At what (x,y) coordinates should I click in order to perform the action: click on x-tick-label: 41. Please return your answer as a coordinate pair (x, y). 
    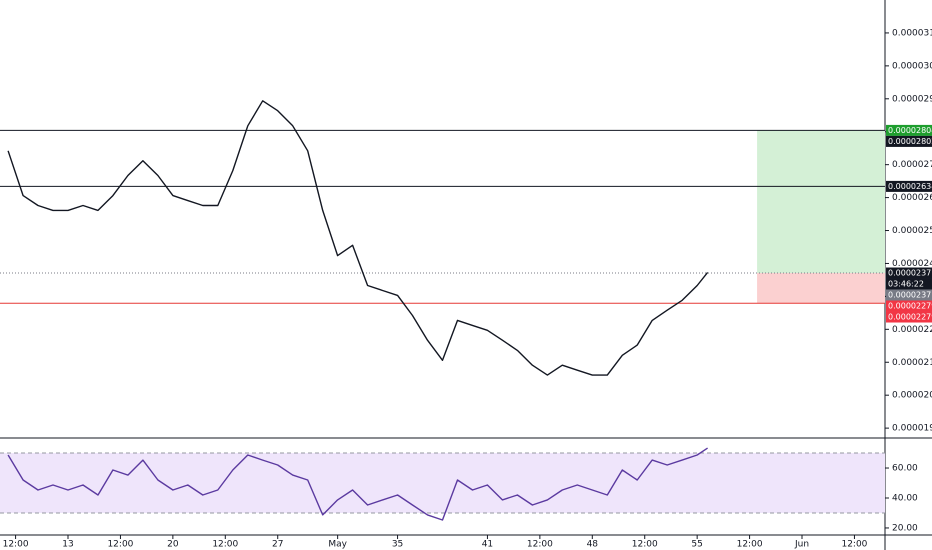
    Looking at the image, I should click on (487, 545).